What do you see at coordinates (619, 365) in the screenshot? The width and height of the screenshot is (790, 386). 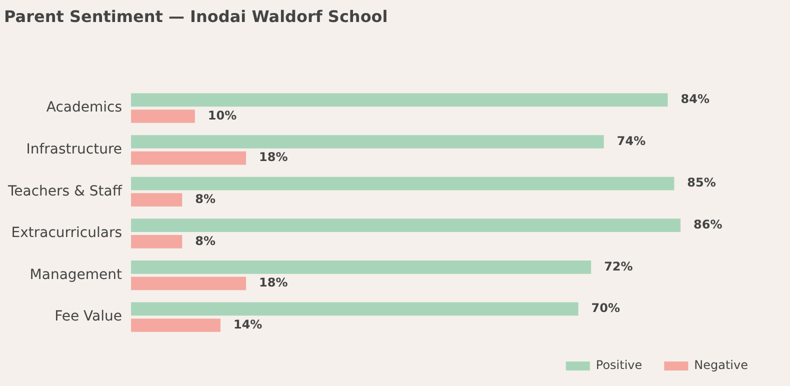 I see `legend-label: Positive` at bounding box center [619, 365].